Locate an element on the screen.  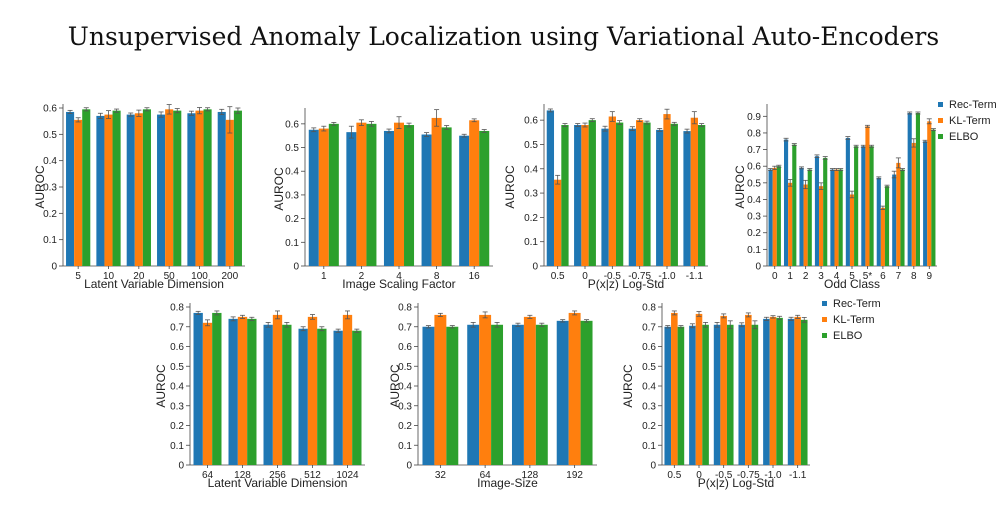
legend-label: ELBO is located at coordinates (848, 336).